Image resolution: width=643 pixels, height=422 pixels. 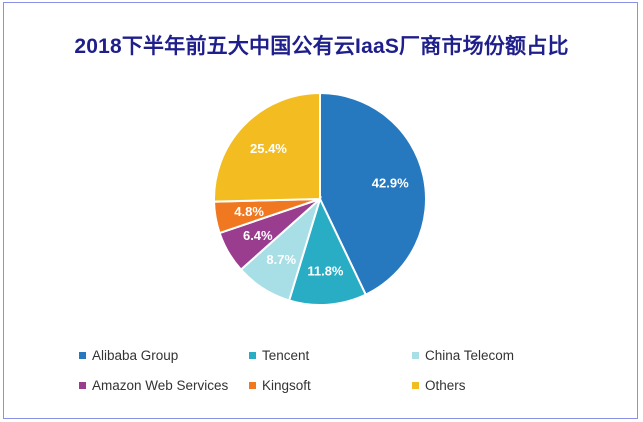 I want to click on pie-slice-others, so click(x=267, y=147).